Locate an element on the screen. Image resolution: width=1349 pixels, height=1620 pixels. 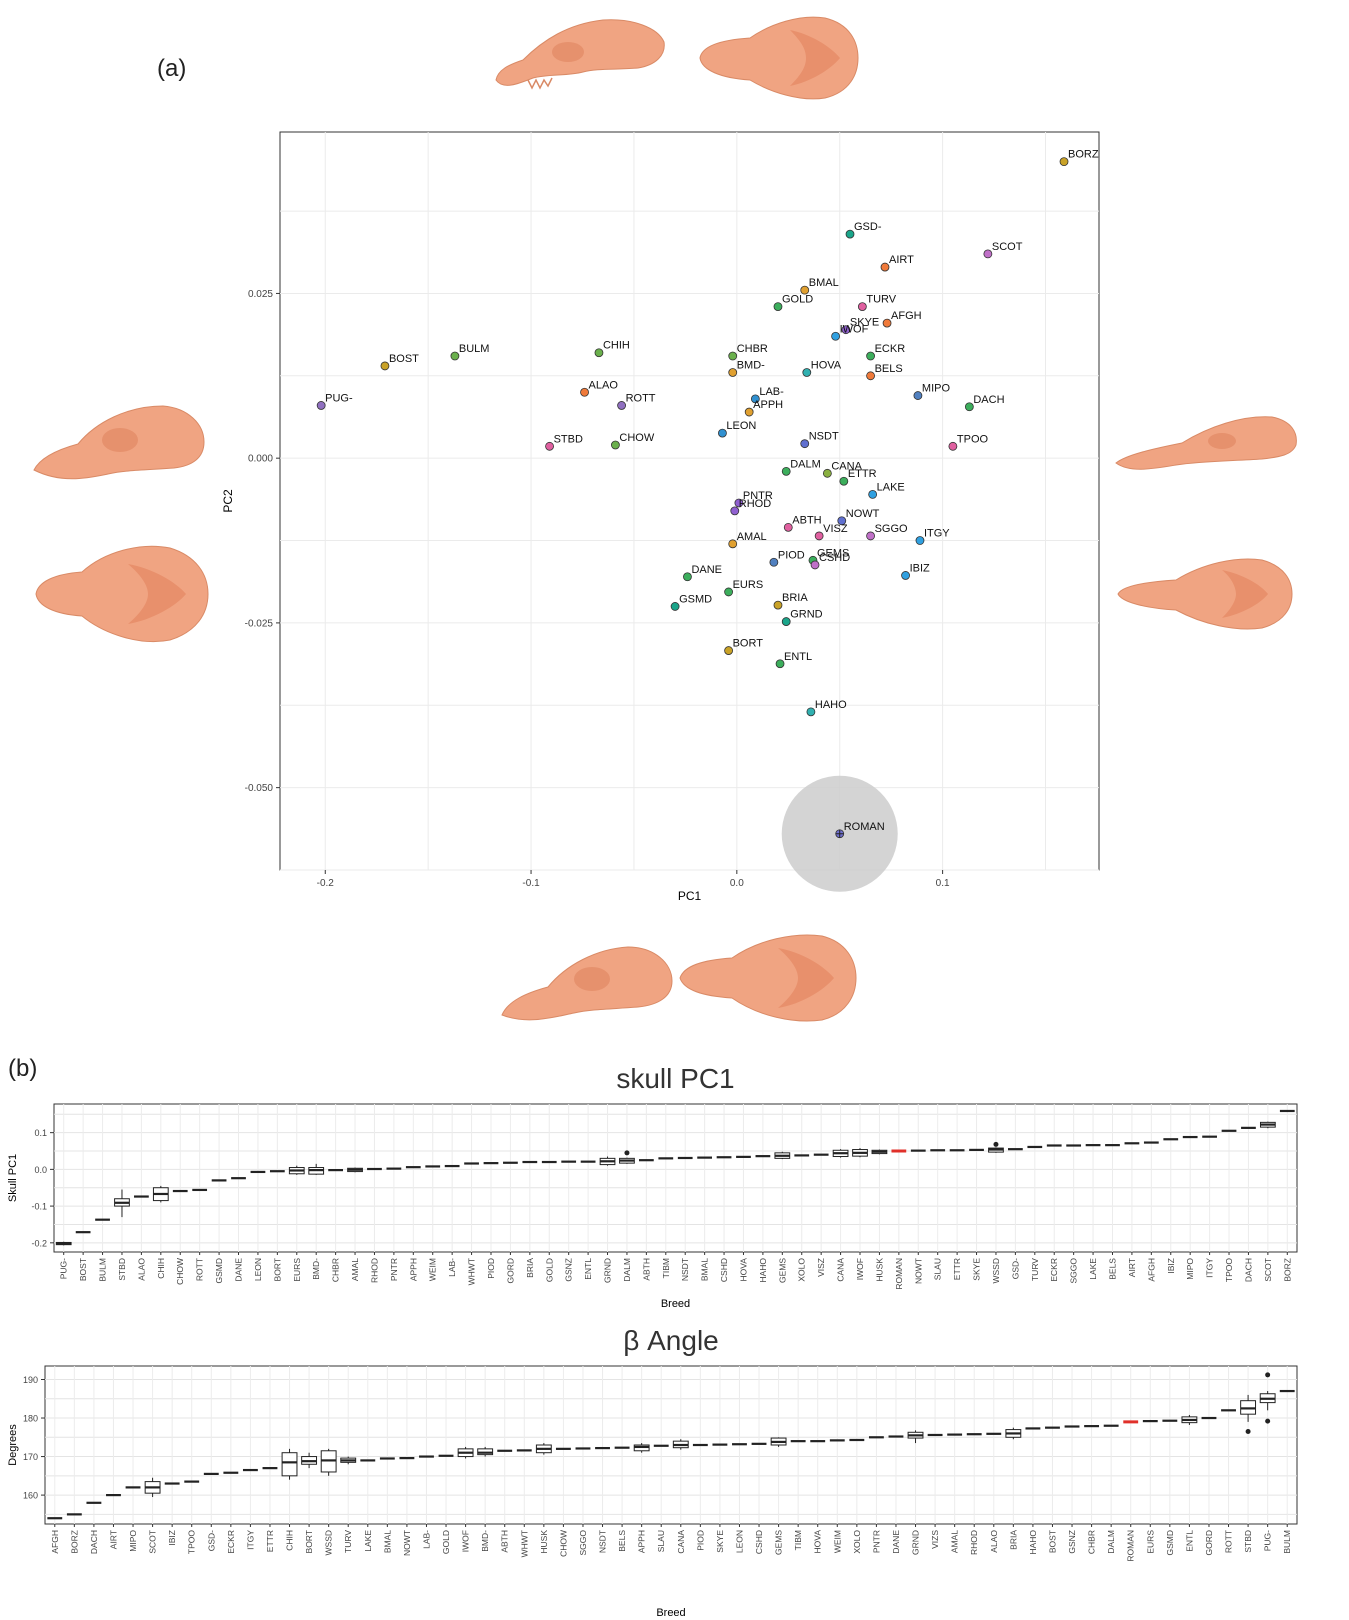
boxplot-panel-frame is located at coordinates (671, 1445).